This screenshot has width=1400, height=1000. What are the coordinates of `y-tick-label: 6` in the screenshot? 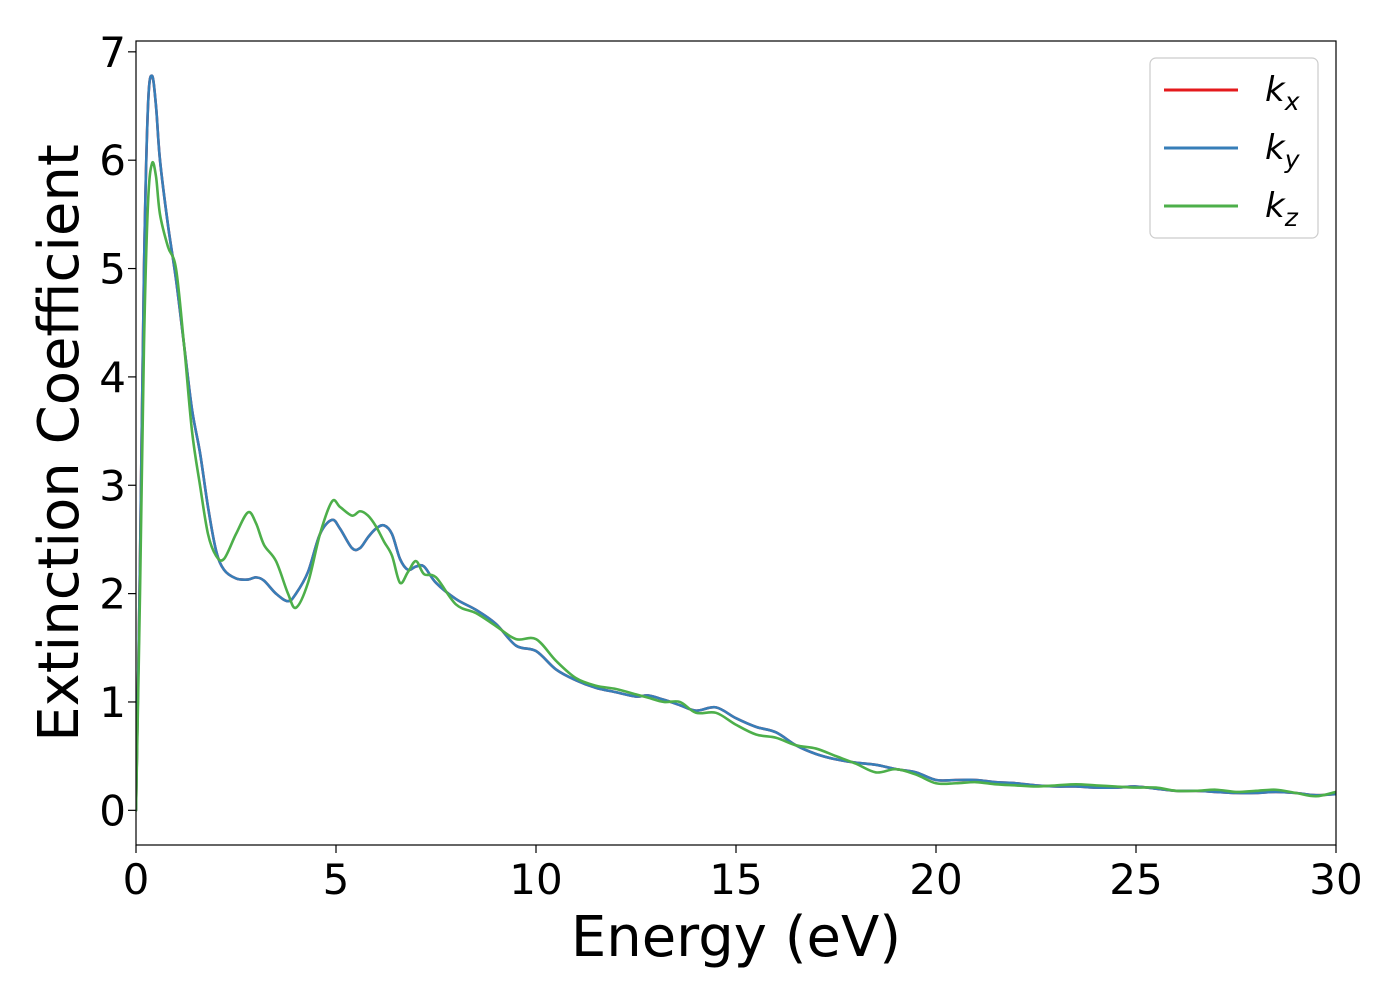 It's located at (112, 160).